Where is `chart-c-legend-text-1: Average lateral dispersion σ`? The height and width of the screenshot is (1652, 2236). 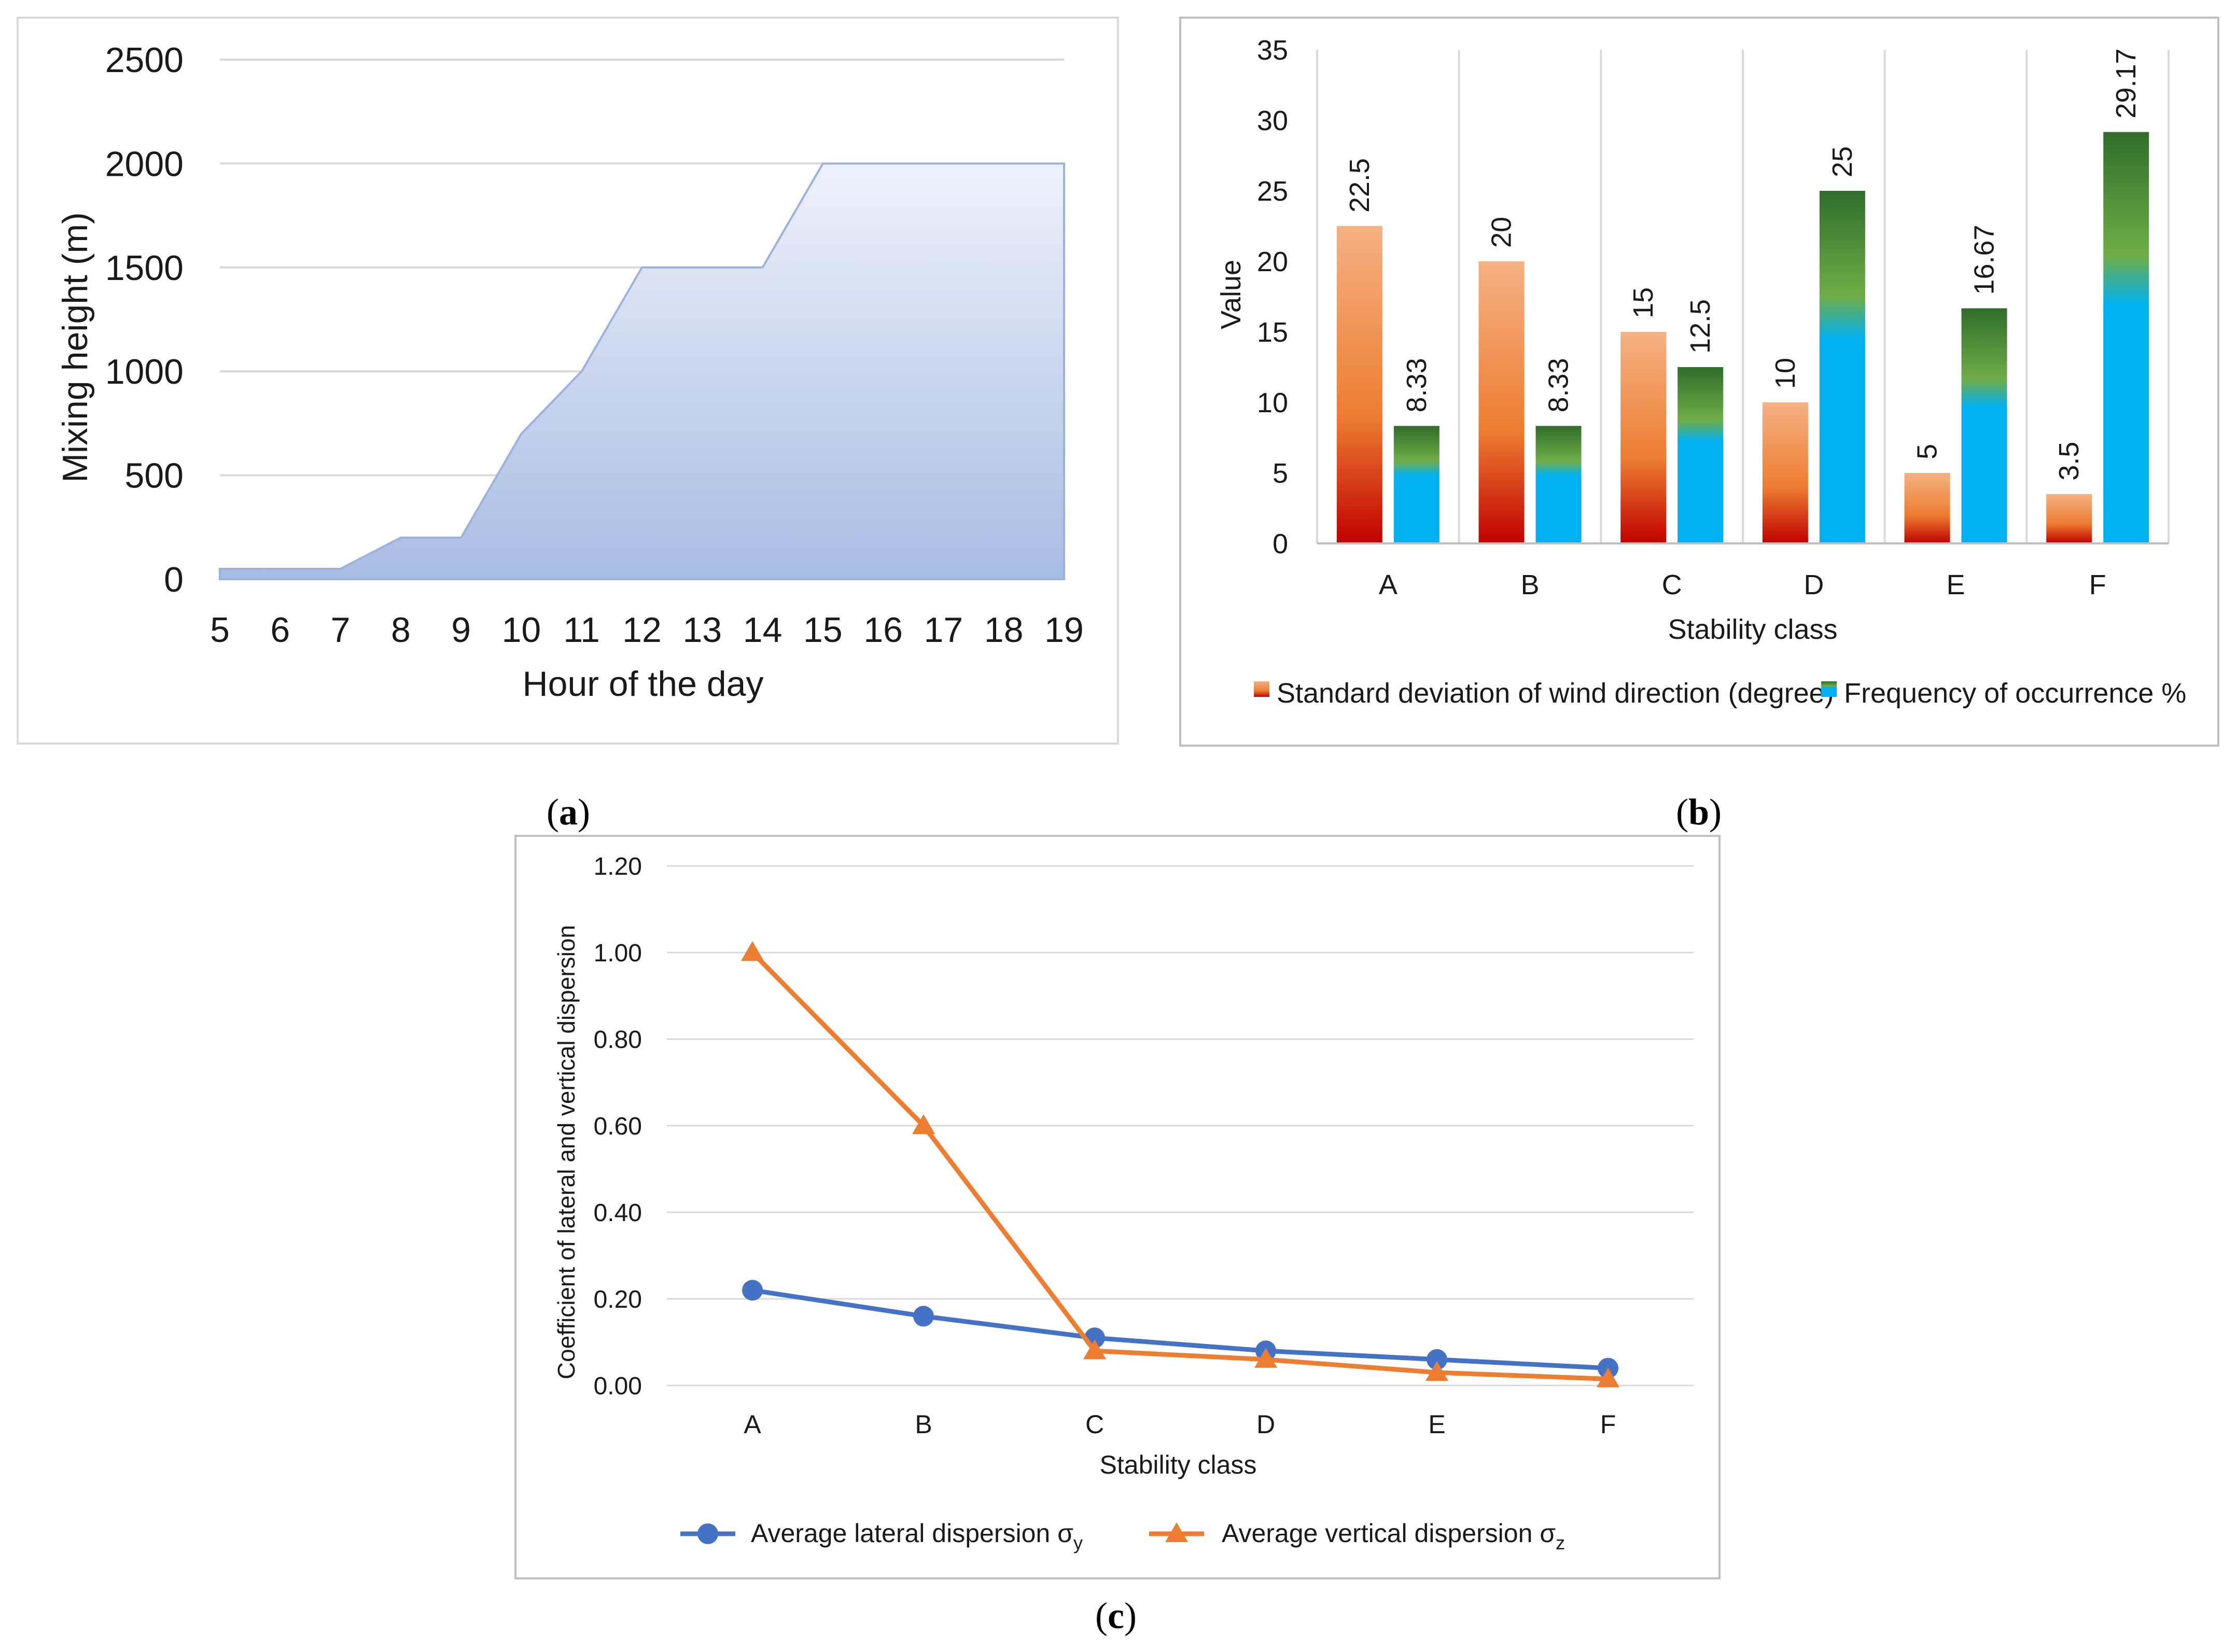
chart-c-legend-text-1: Average lateral dispersion σ is located at coordinates (912, 1533).